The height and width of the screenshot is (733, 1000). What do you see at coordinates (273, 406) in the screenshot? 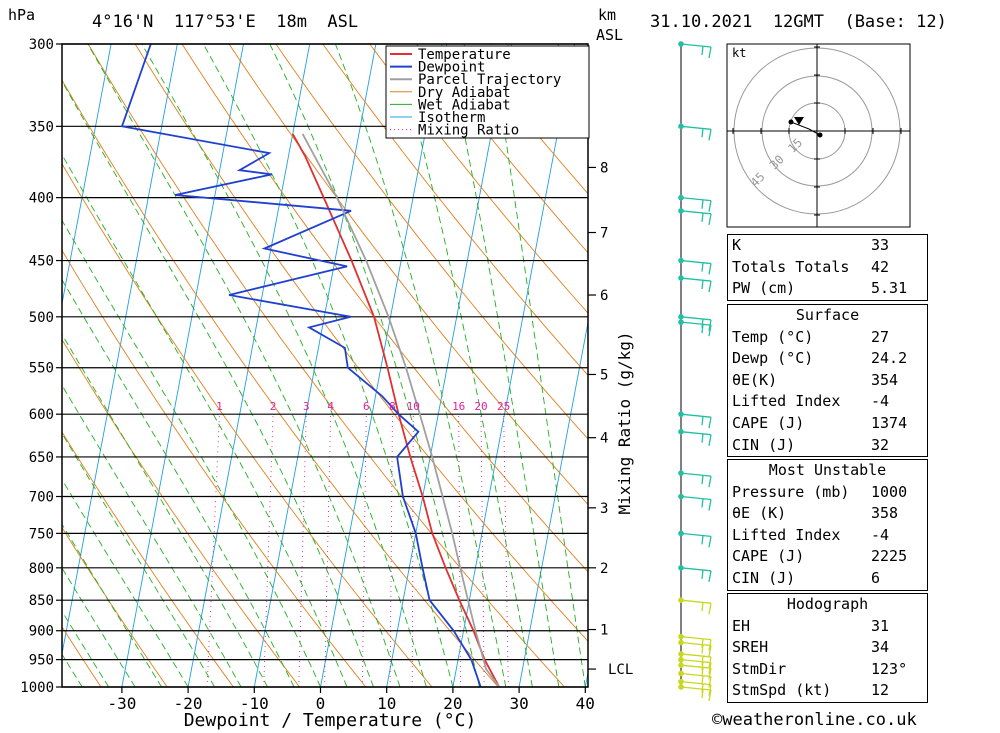
I see `mixing-ratio-label: 2` at bounding box center [273, 406].